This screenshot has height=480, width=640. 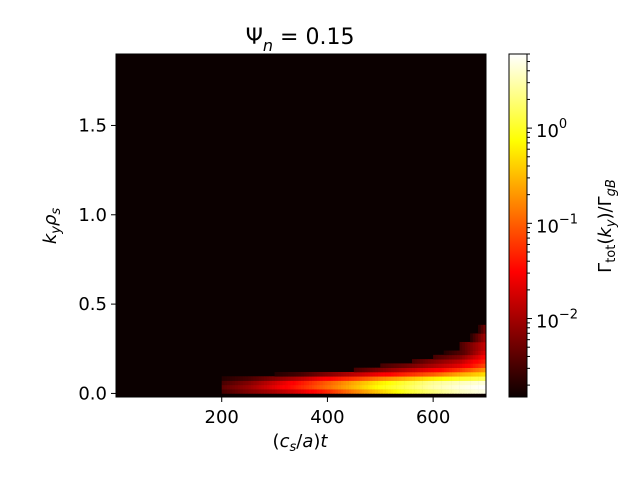 I want to click on colorbar-tick-label: 10−1, so click(x=557, y=224).